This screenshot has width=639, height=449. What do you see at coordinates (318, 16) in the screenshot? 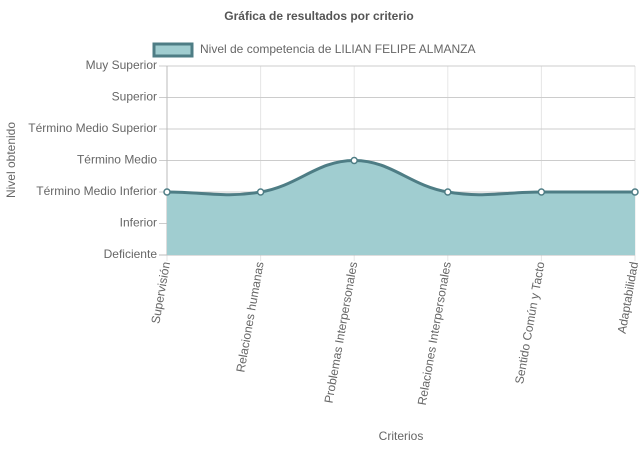
I see `chart-title: Gráfica de resultados por criterio` at bounding box center [318, 16].